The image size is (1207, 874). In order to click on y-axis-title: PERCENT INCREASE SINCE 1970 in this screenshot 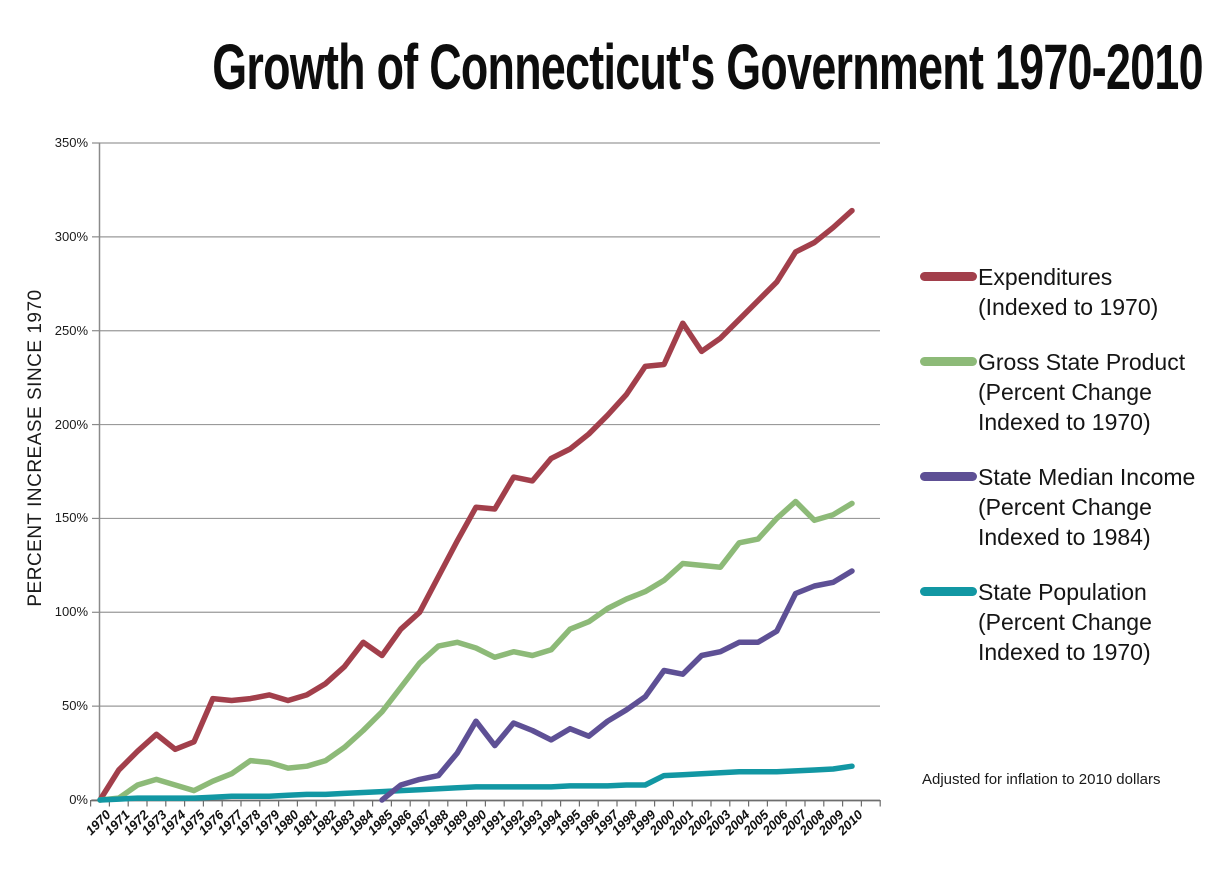, I will do `click(35, 448)`.